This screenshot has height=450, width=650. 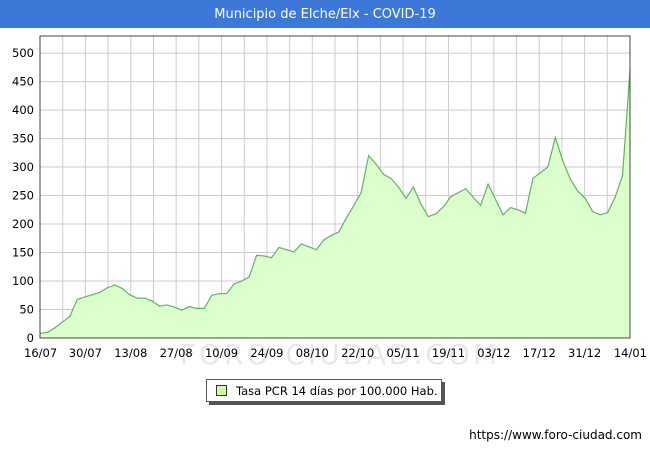 What do you see at coordinates (23, 53) in the screenshot?
I see `y-tick-label: 500` at bounding box center [23, 53].